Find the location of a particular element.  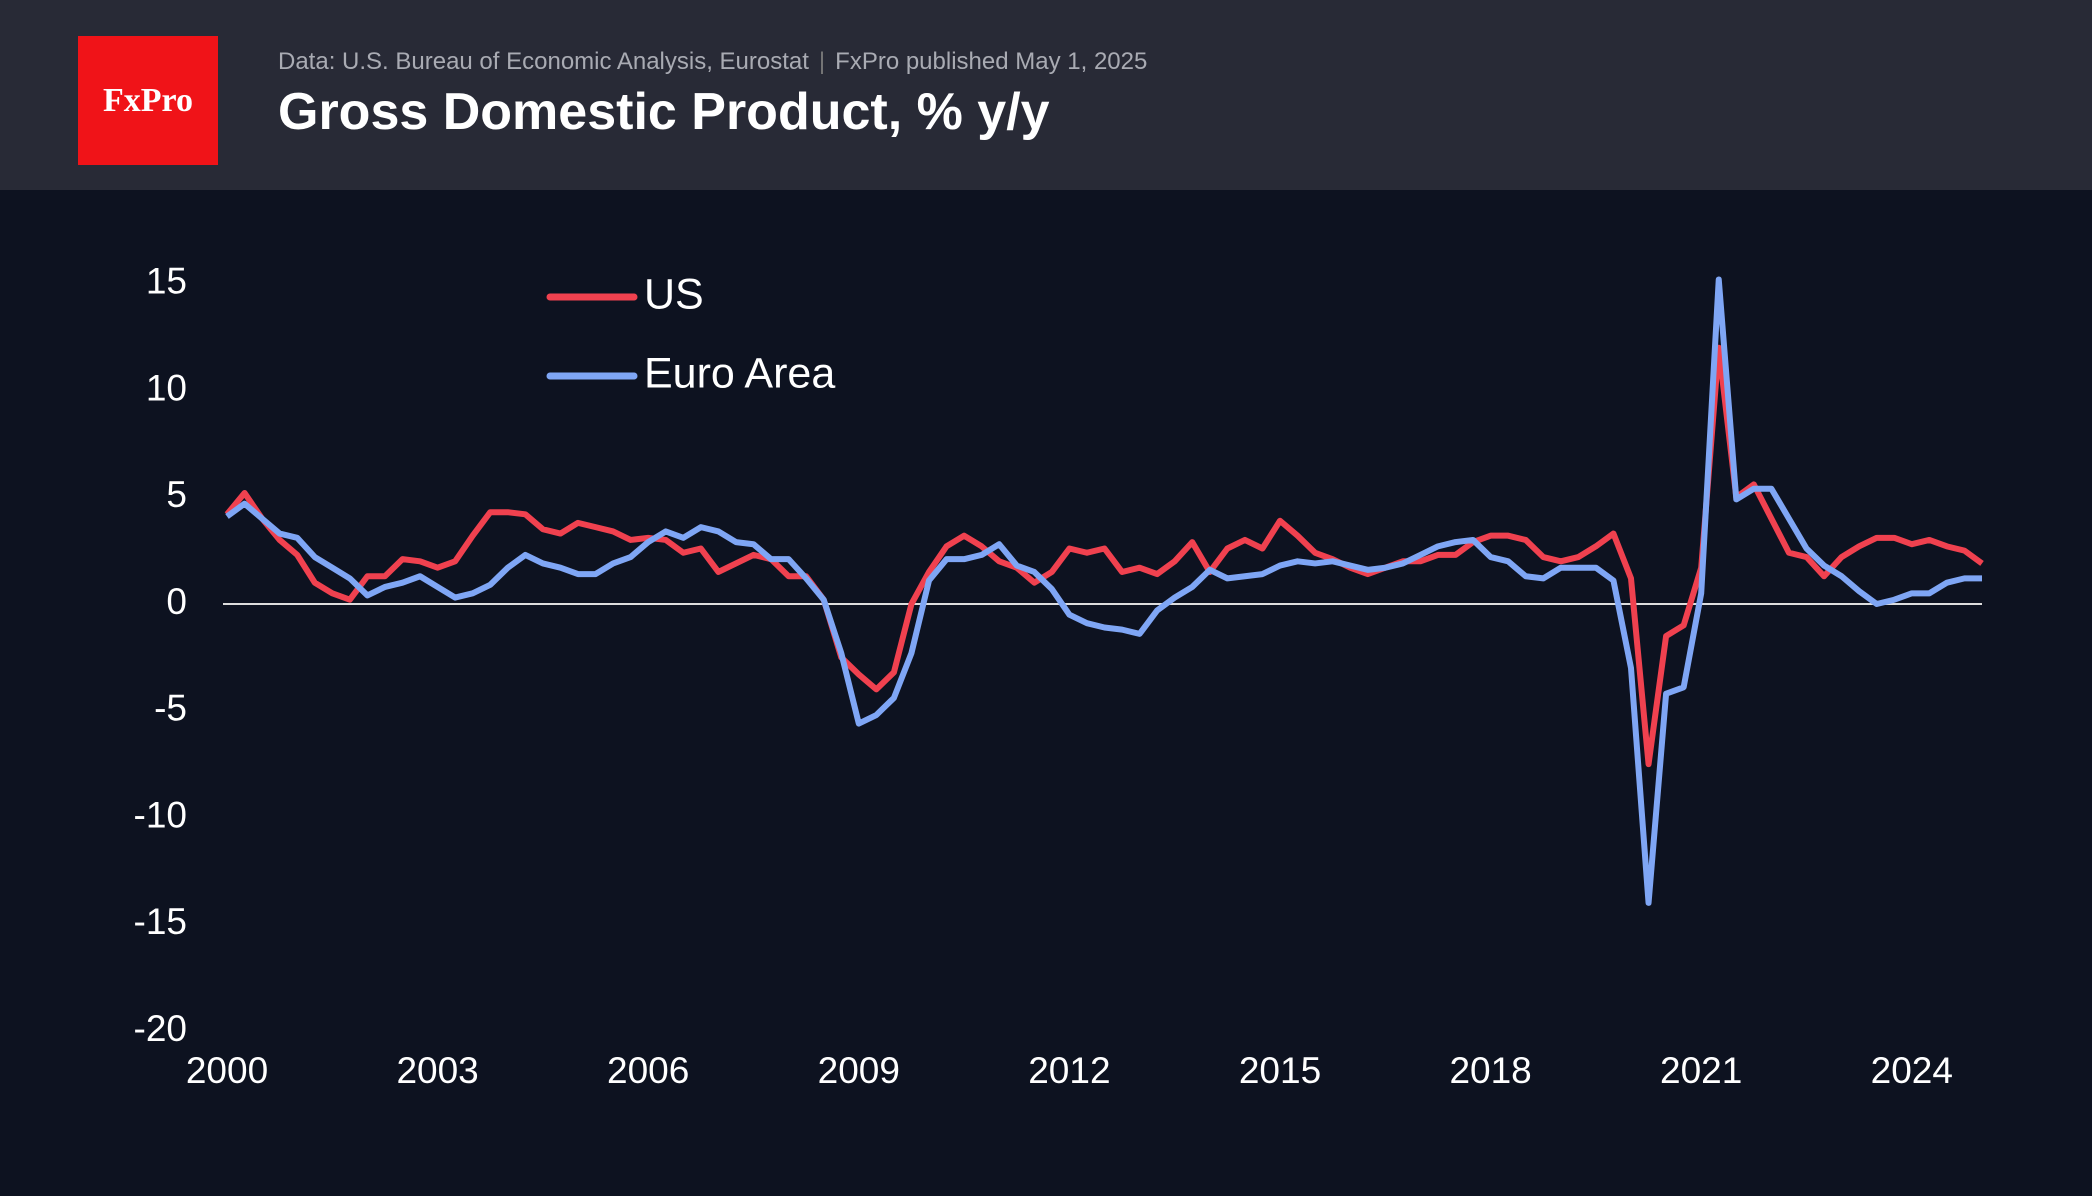

chart-title: Gross Domestic Product, % y/y is located at coordinates (664, 112).